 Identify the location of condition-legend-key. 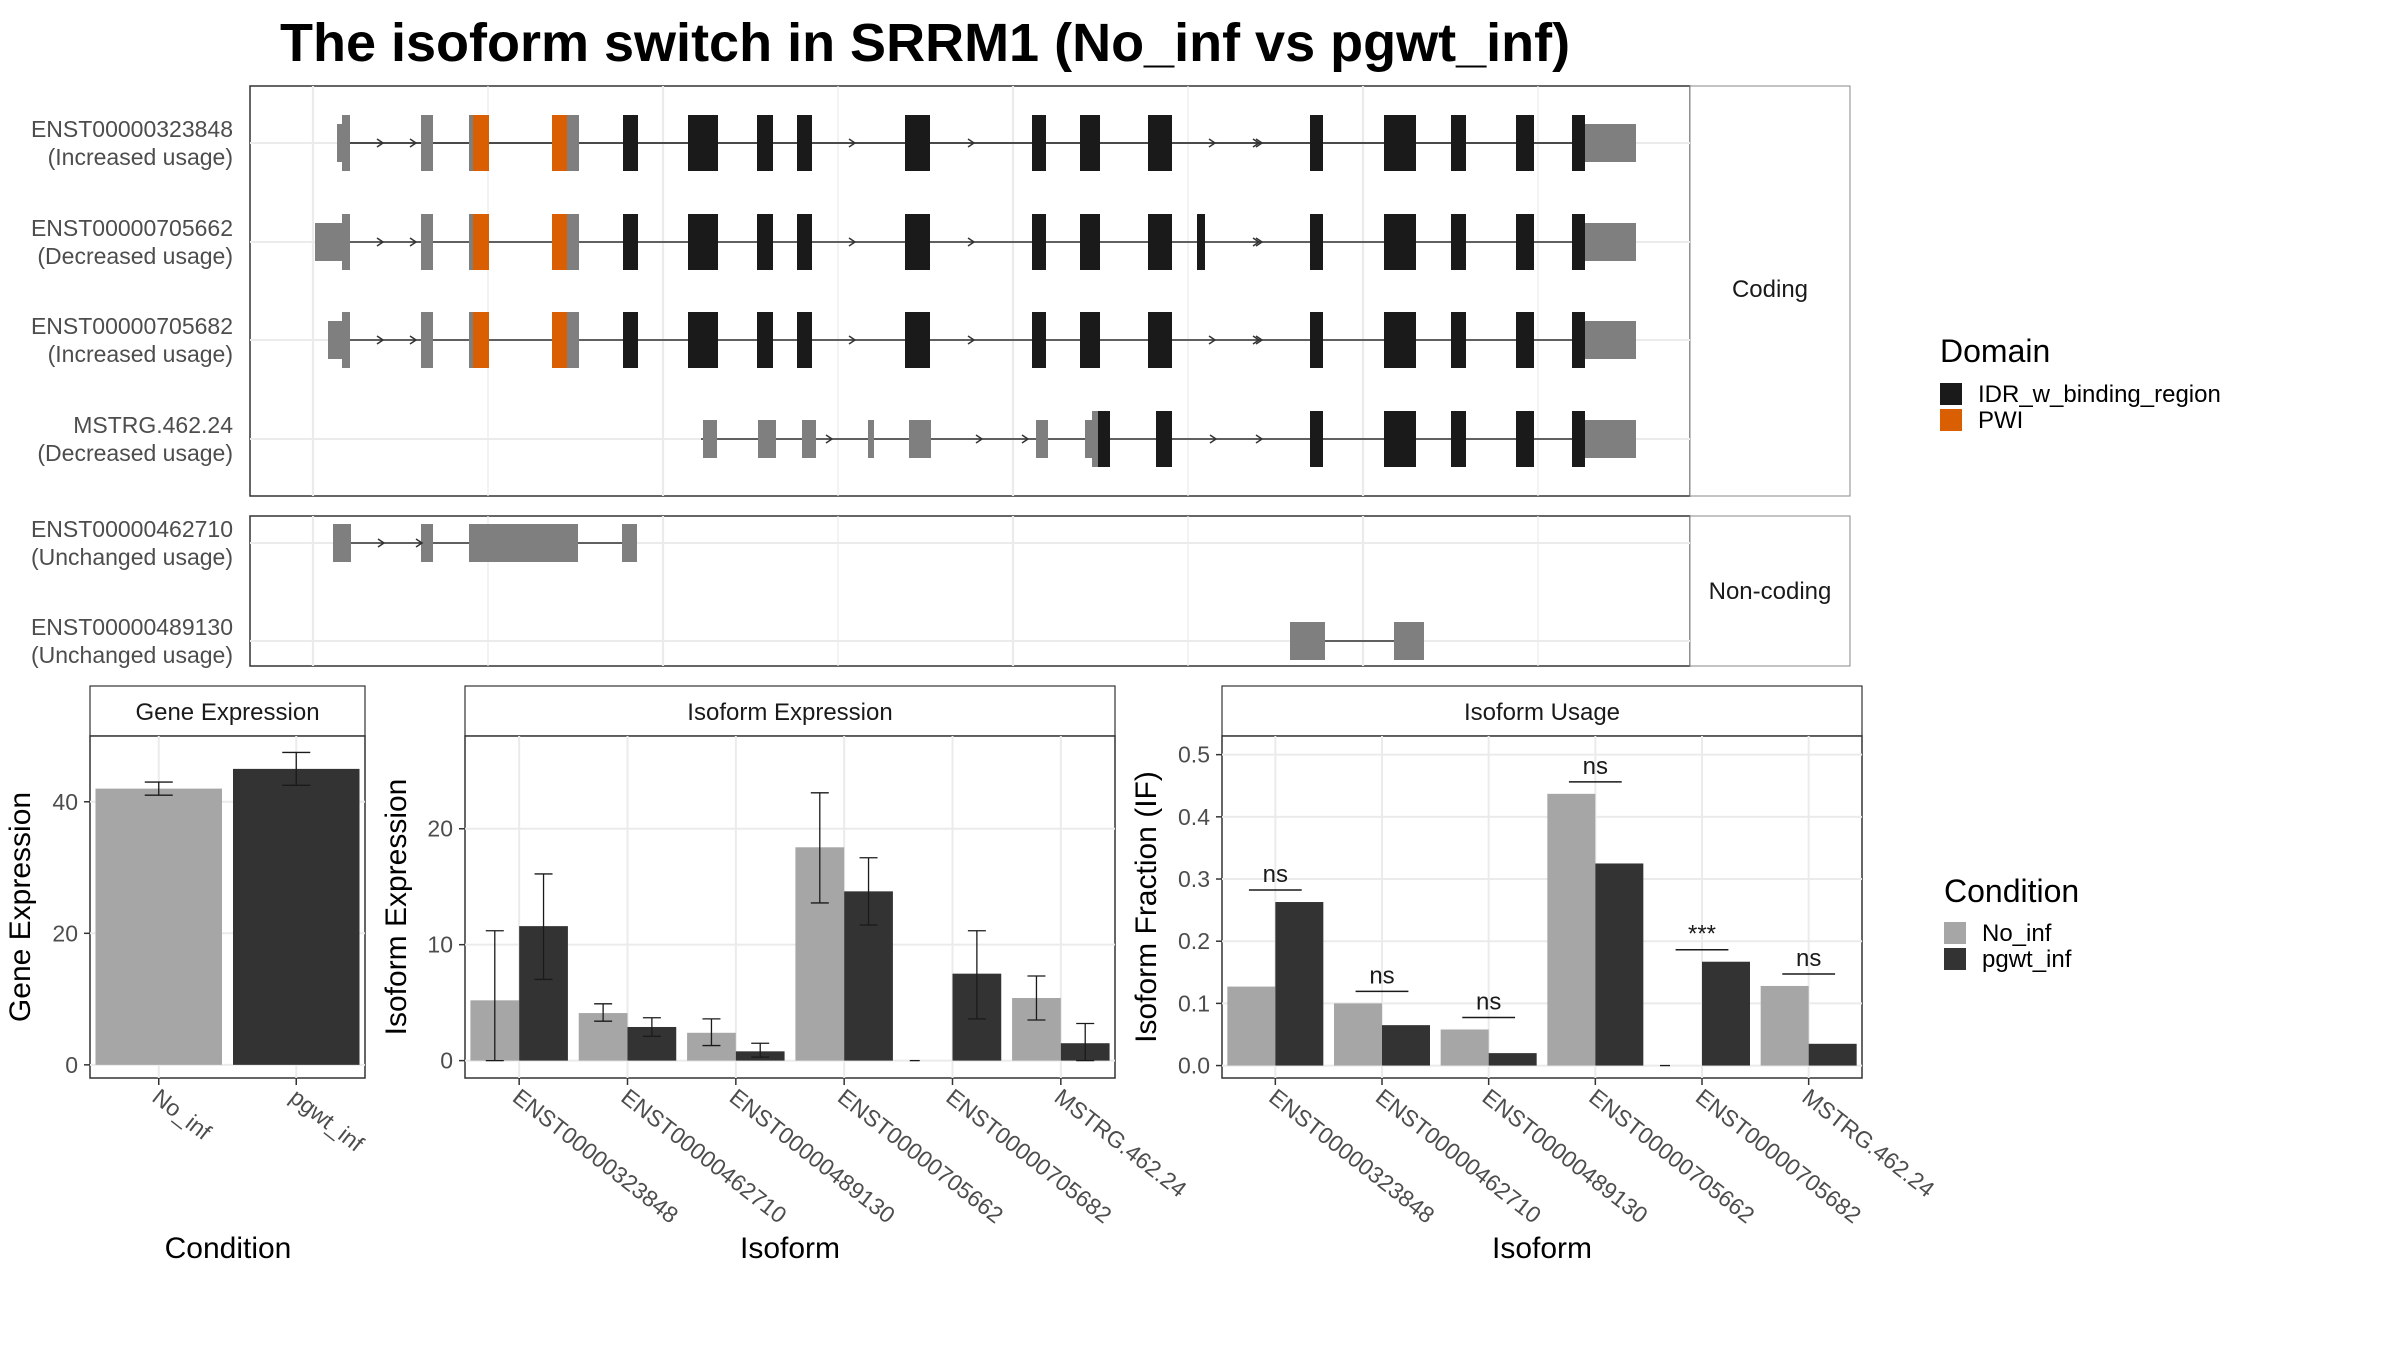
(1955, 959).